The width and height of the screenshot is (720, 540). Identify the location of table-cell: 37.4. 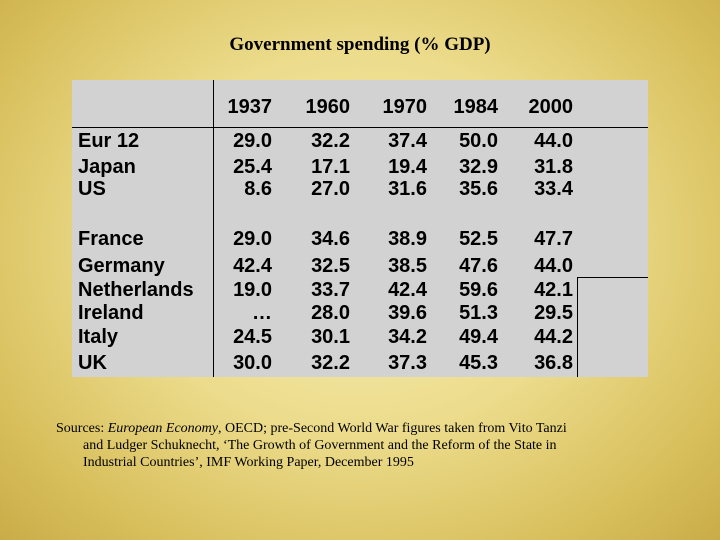
(407, 141).